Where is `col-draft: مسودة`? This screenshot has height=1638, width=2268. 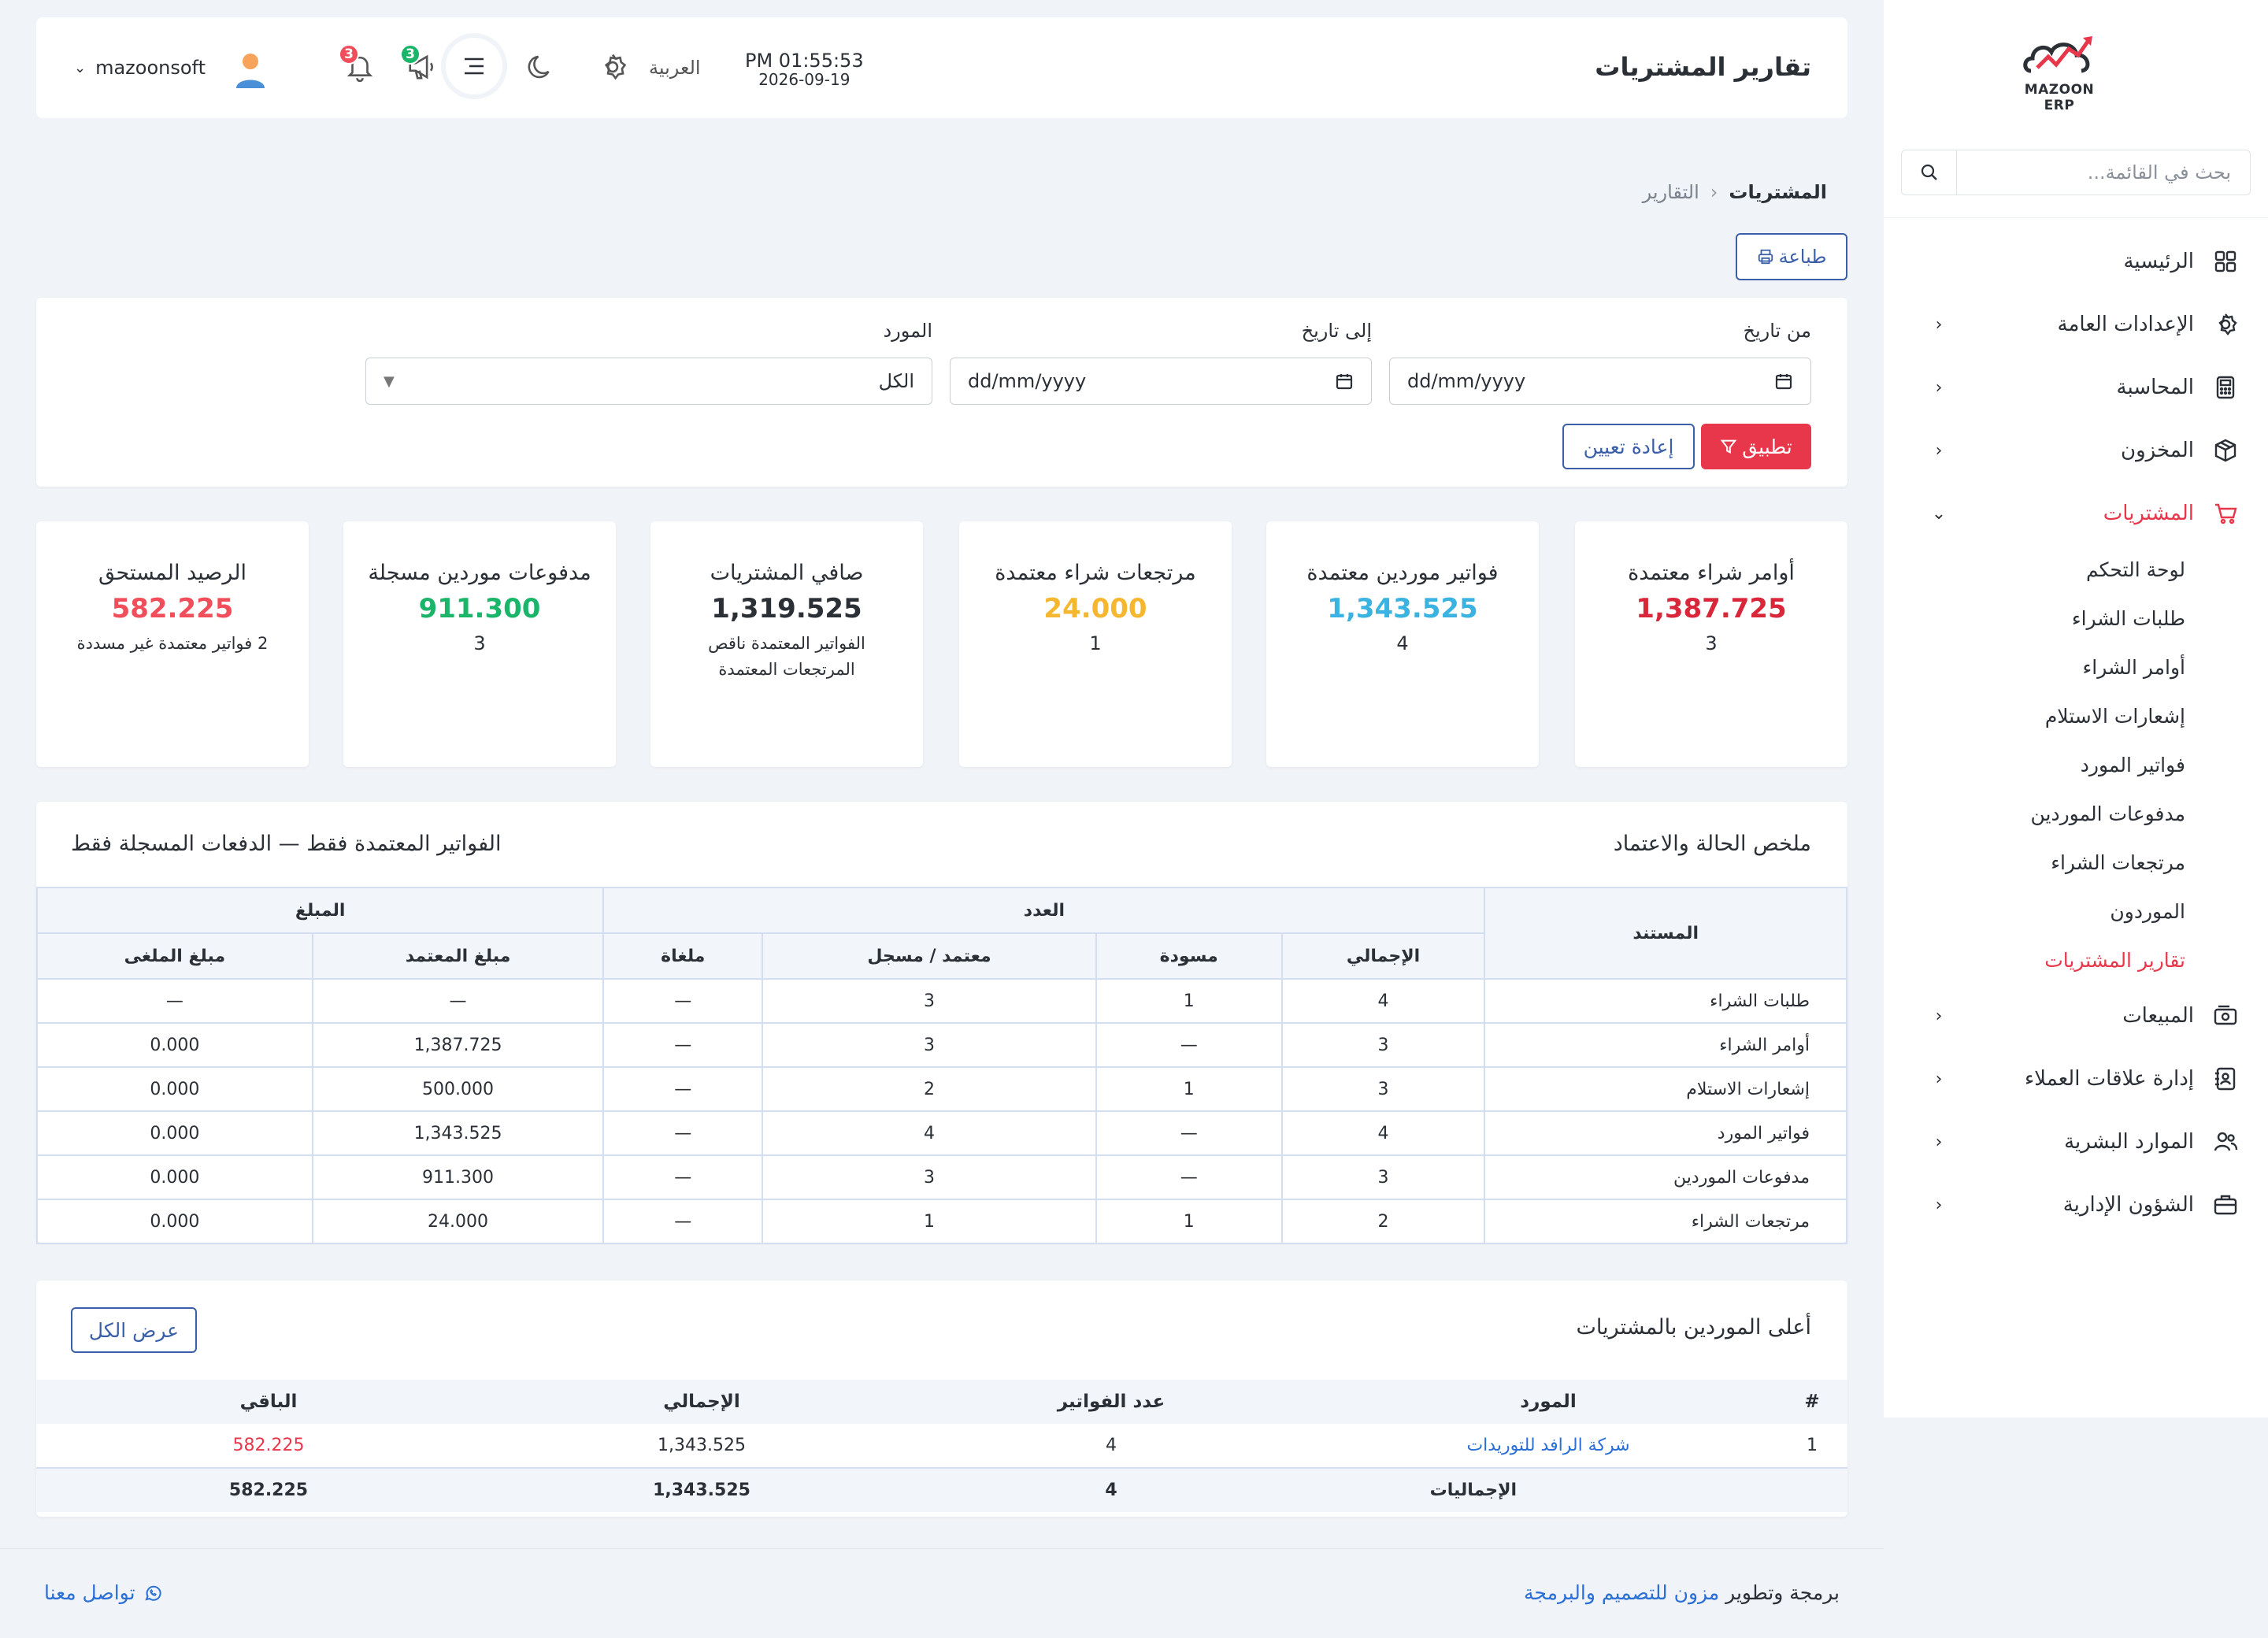
col-draft: مسودة is located at coordinates (1189, 956).